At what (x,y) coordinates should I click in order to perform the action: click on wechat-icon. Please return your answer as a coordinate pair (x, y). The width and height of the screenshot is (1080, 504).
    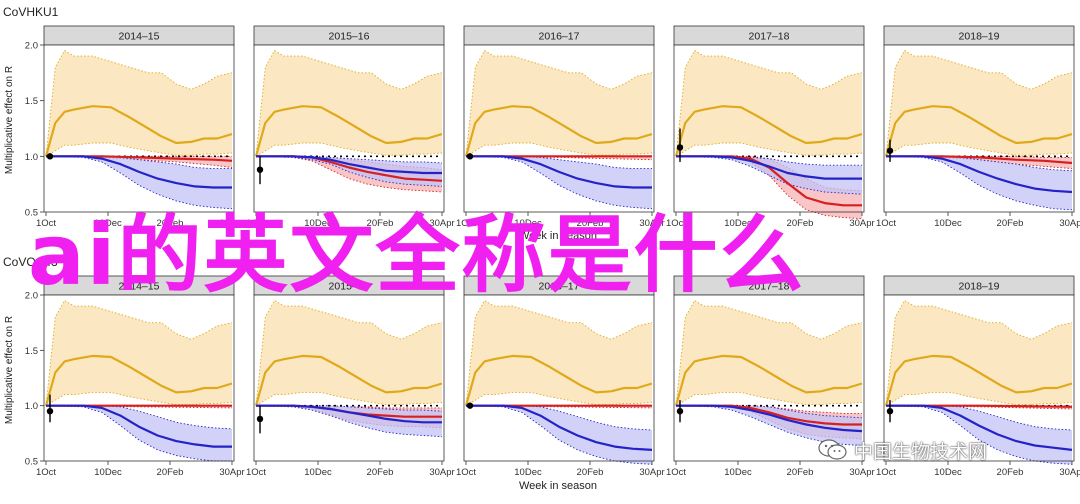
    Looking at the image, I should click on (832, 449).